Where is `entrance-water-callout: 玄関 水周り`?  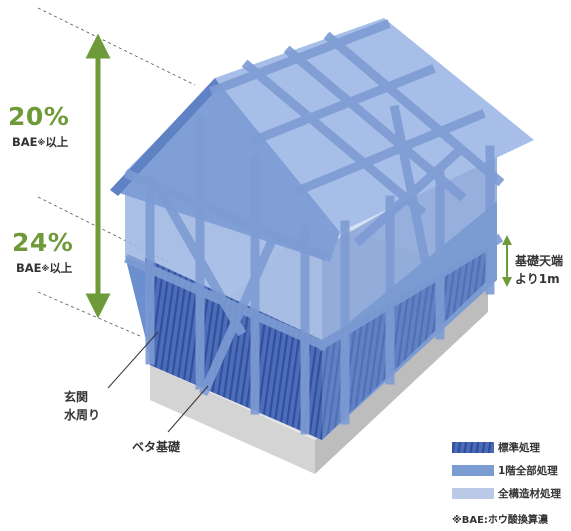 entrance-water-callout: 玄関 水周り is located at coordinates (82, 406).